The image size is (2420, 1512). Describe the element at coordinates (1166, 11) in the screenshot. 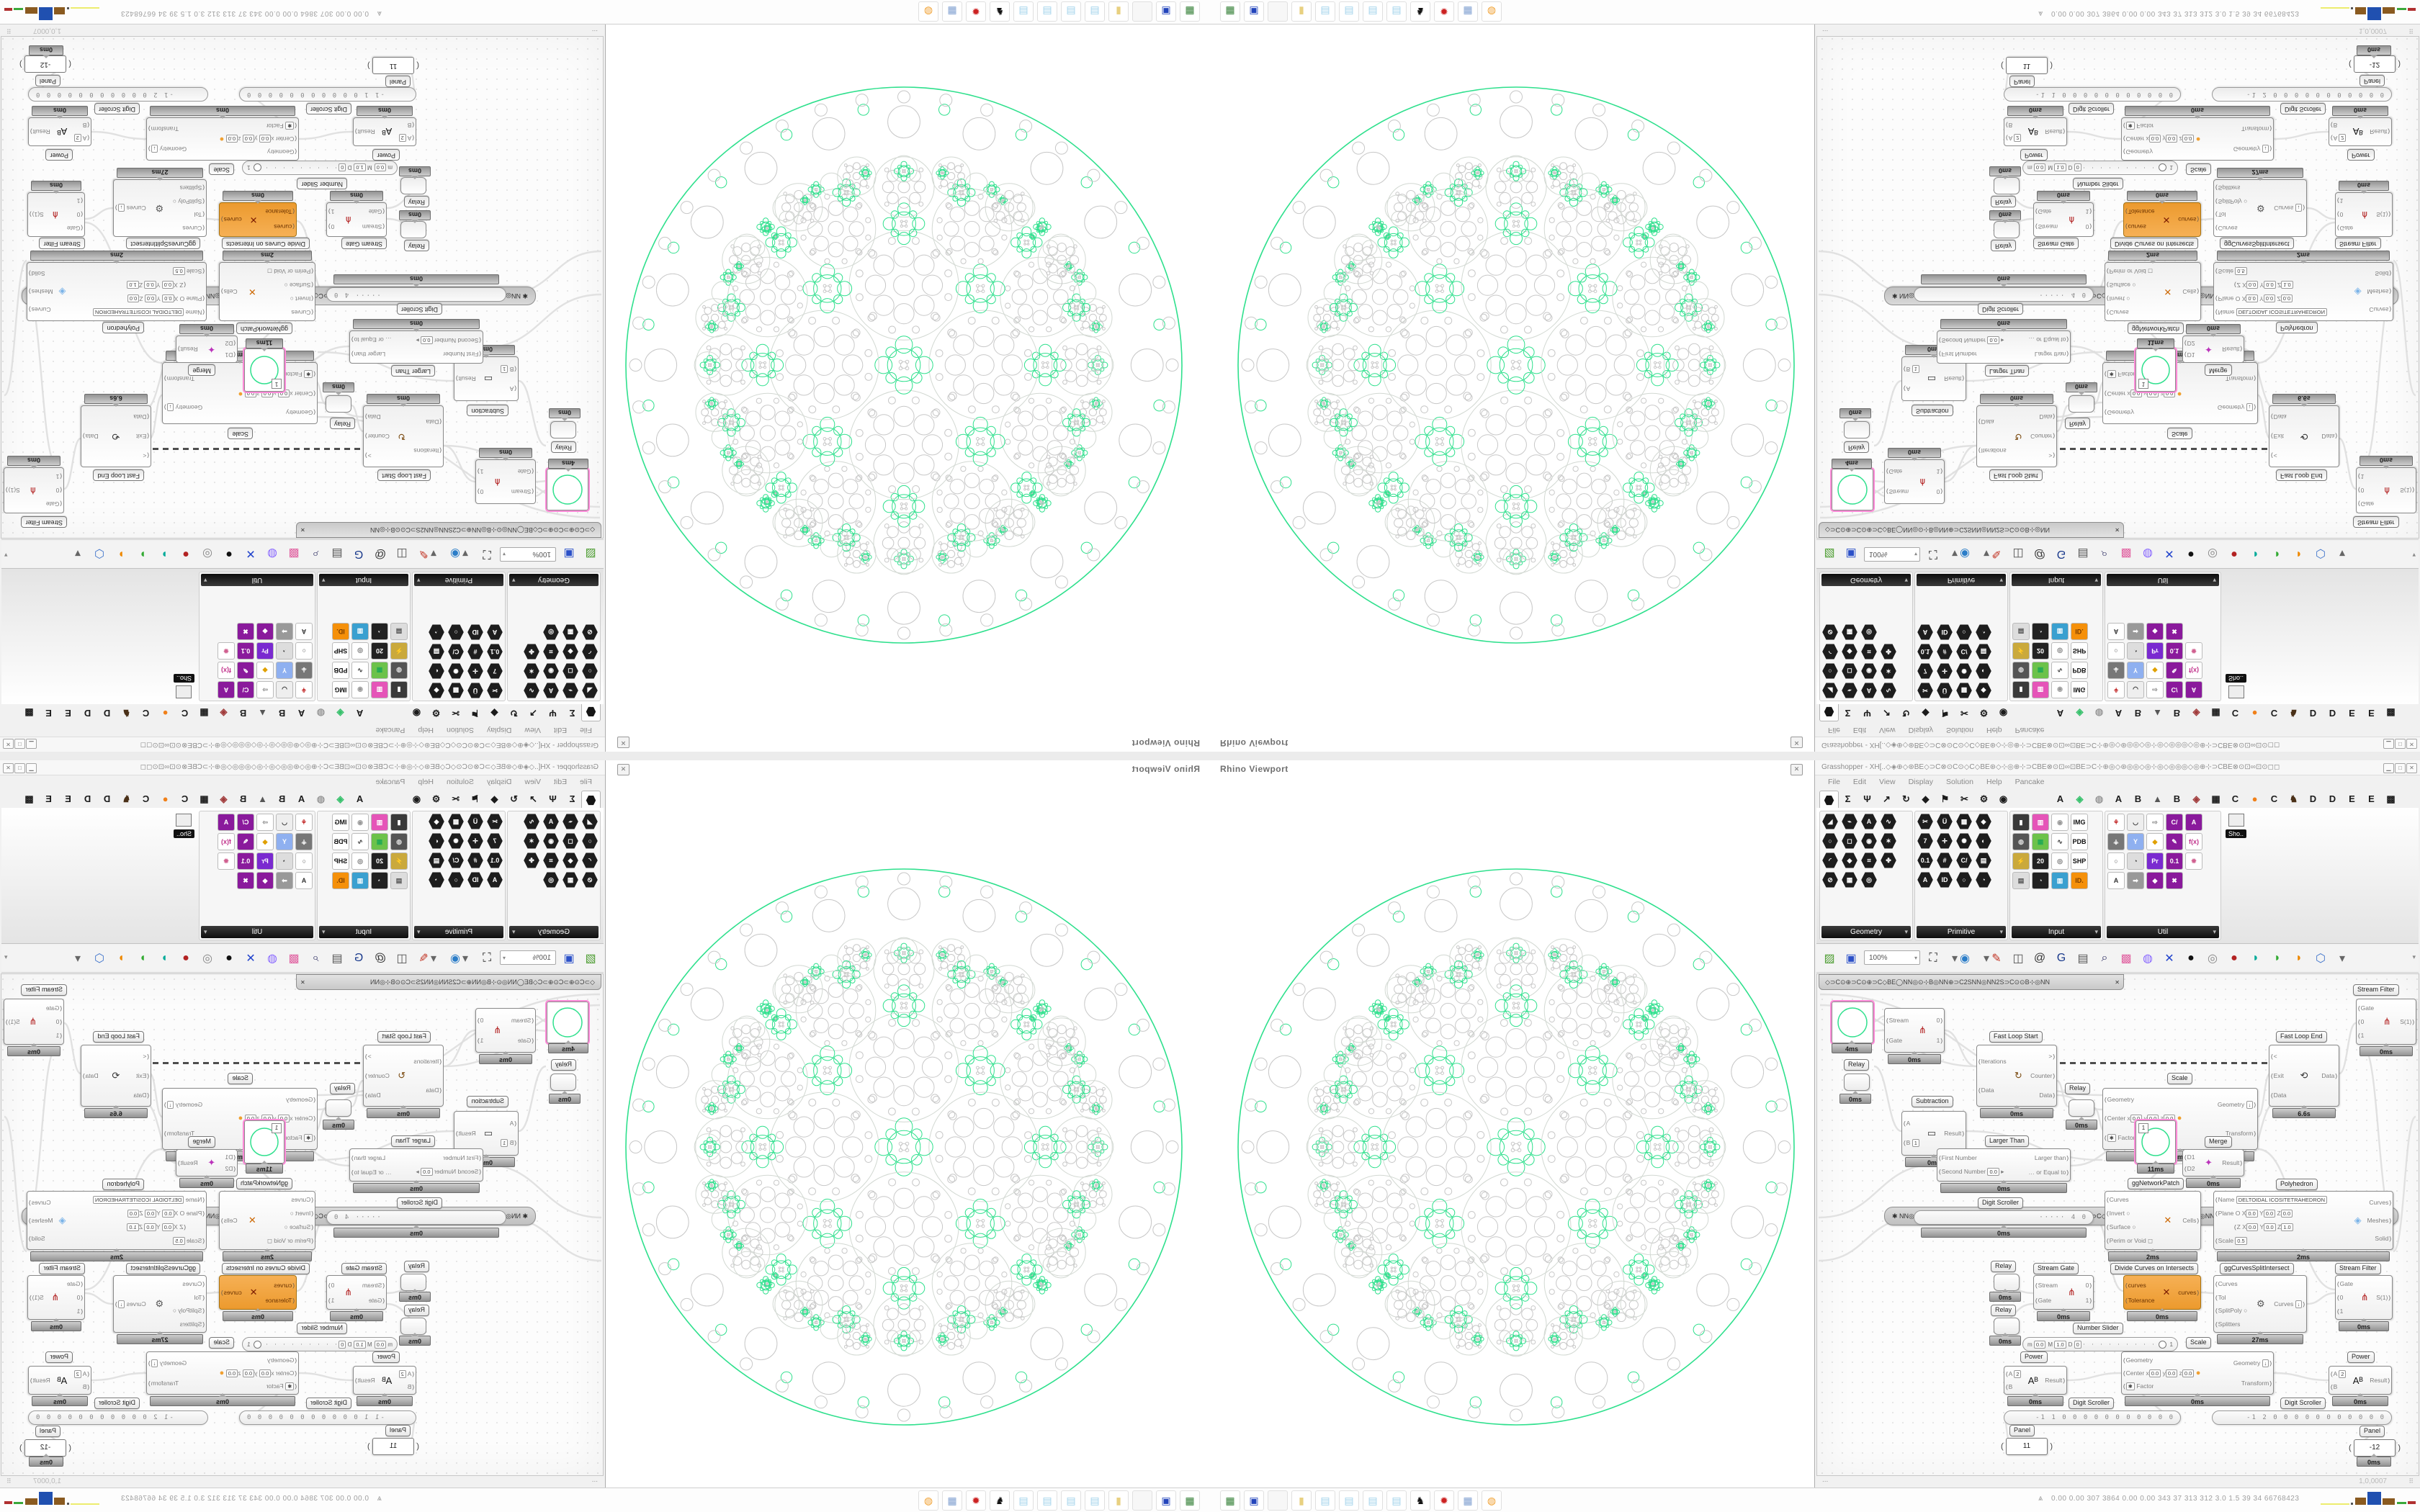

I see `save-floppy-icon: ▣` at that location.